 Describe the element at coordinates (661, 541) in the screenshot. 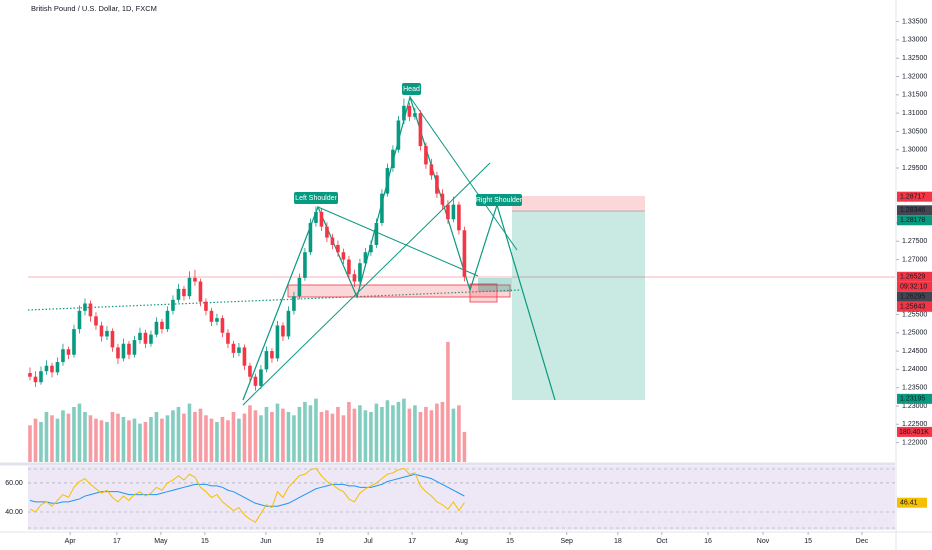

I see `x-tick-label: Oct` at that location.